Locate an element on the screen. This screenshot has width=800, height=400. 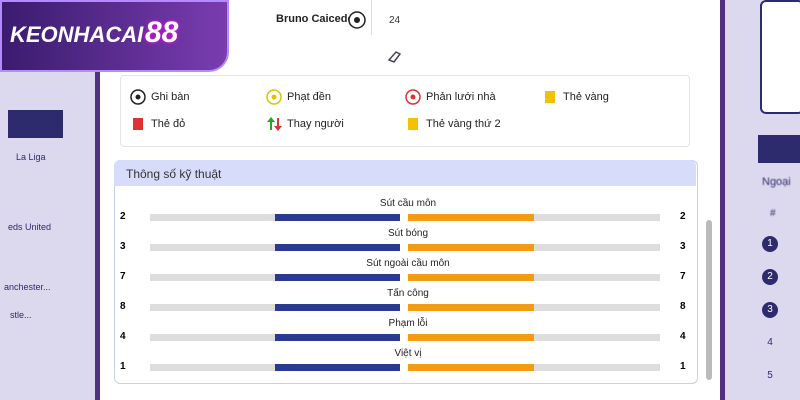
stat-label: Việt vị is located at coordinates (408, 353).